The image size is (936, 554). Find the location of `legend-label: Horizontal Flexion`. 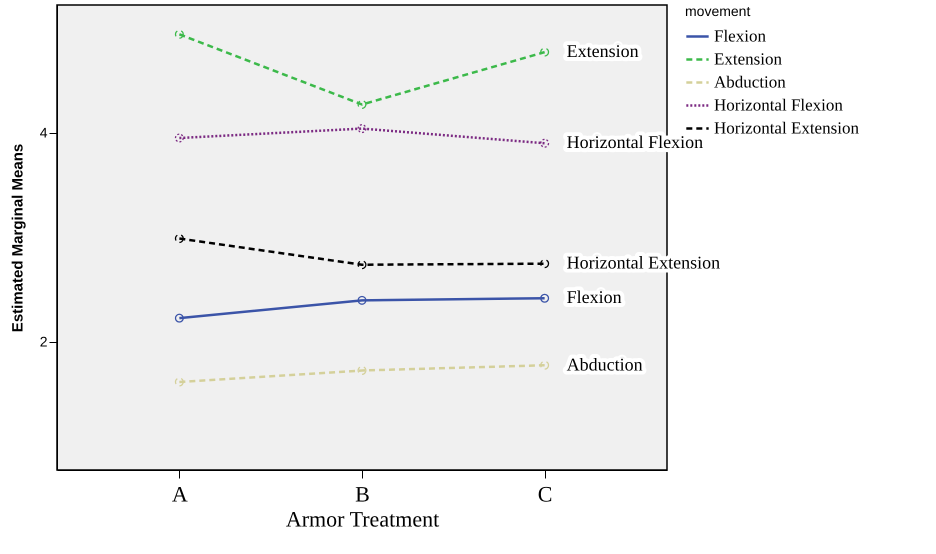

legend-label: Horizontal Flexion is located at coordinates (779, 105).